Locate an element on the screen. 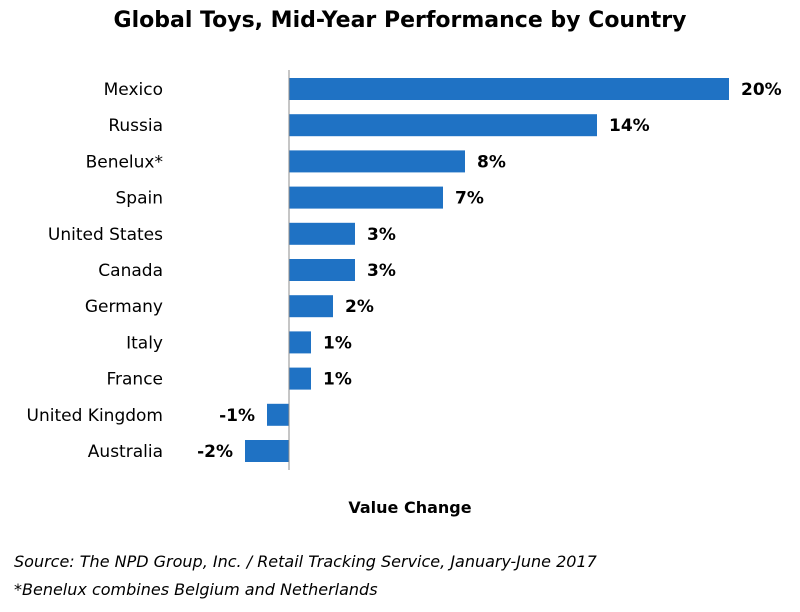 Image resolution: width=800 pixels, height=612 pixels. bar-russia is located at coordinates (443, 125).